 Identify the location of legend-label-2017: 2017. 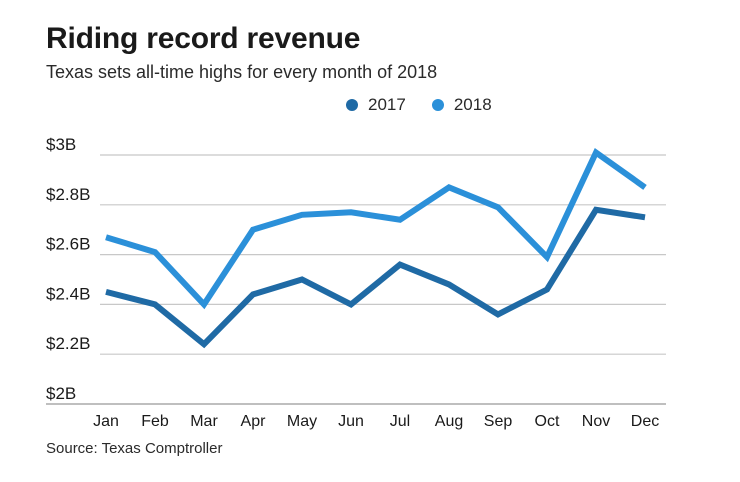
(387, 104).